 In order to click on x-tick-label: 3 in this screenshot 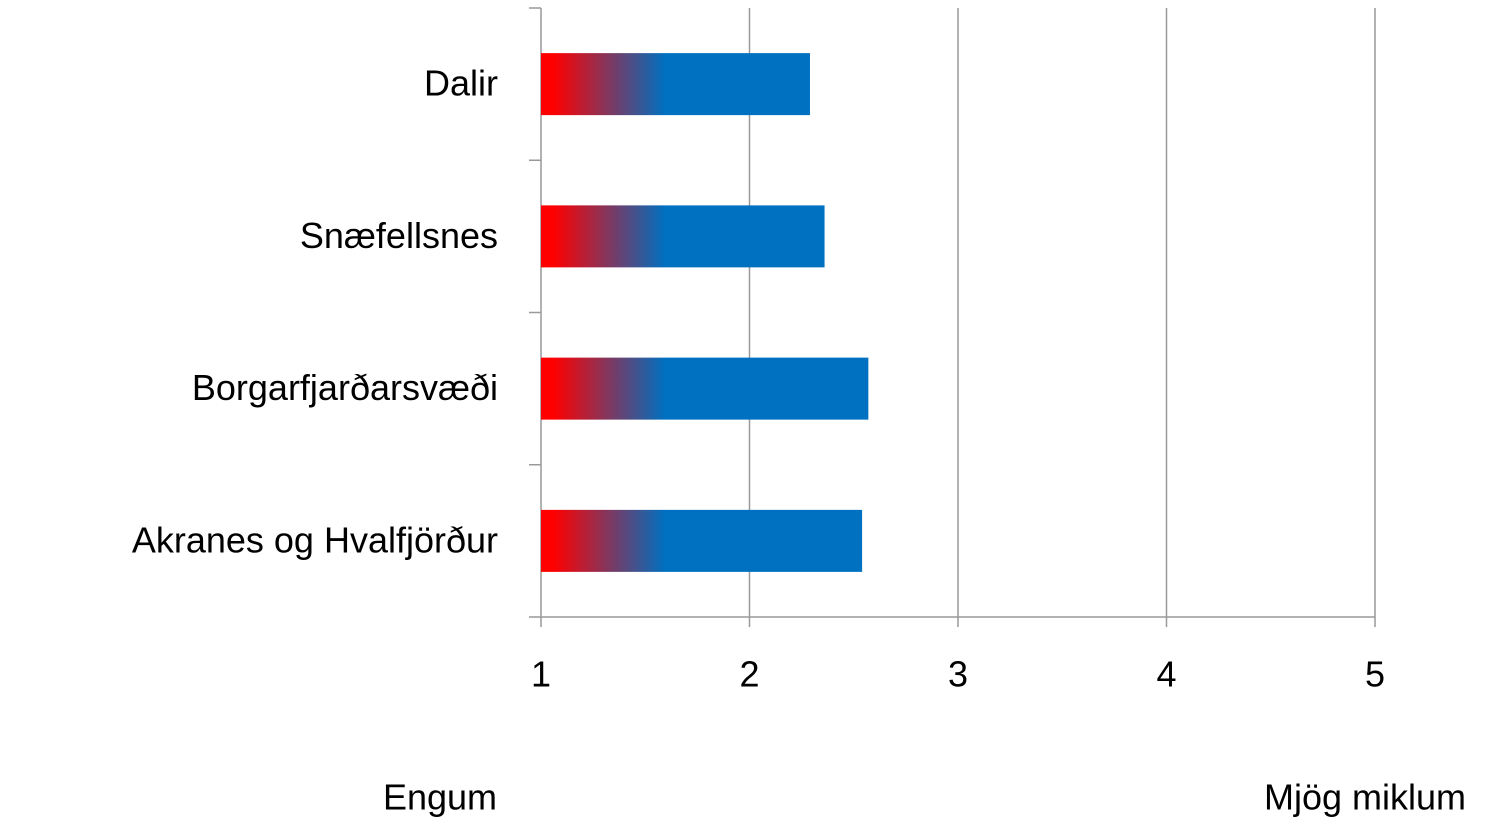, I will do `click(958, 674)`.